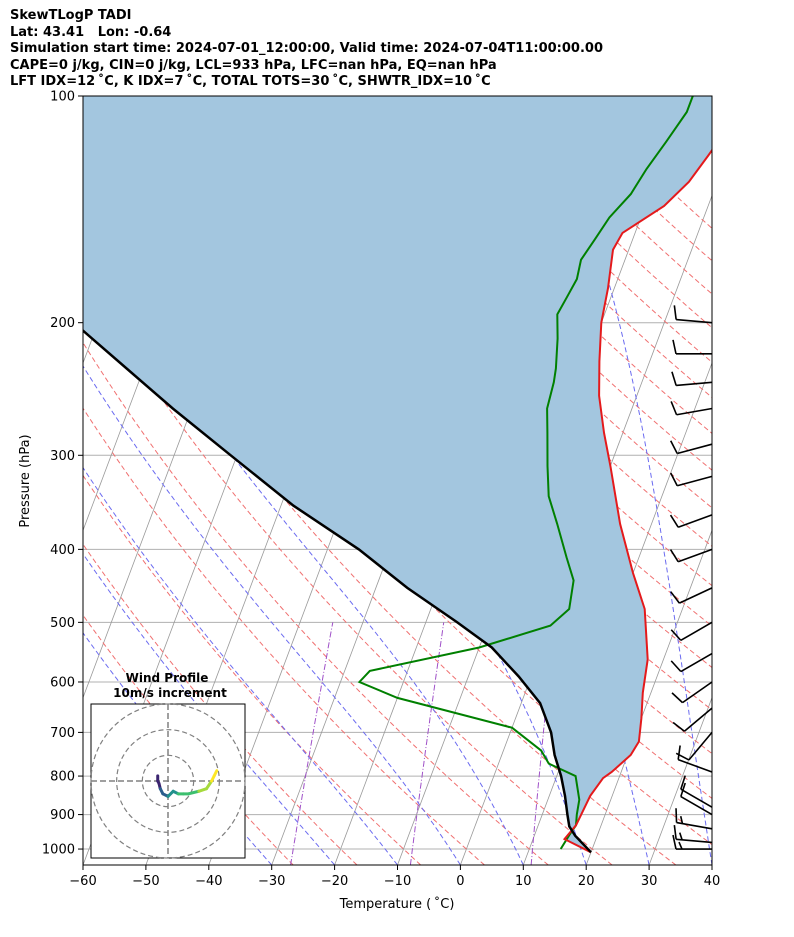 The height and width of the screenshot is (937, 794). What do you see at coordinates (71, 15) in the screenshot?
I see `chart-title: SkewTLogP TADI` at bounding box center [71, 15].